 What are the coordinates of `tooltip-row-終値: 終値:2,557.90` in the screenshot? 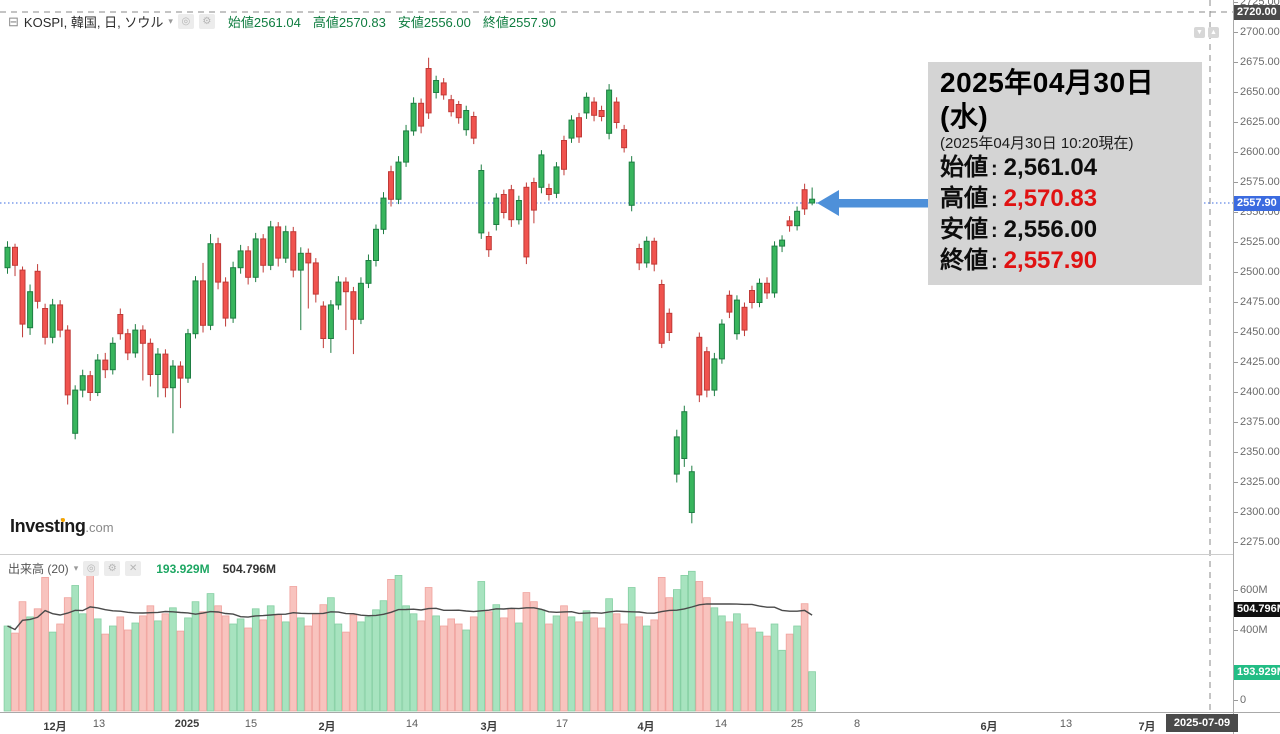 It's located at (1019, 260).